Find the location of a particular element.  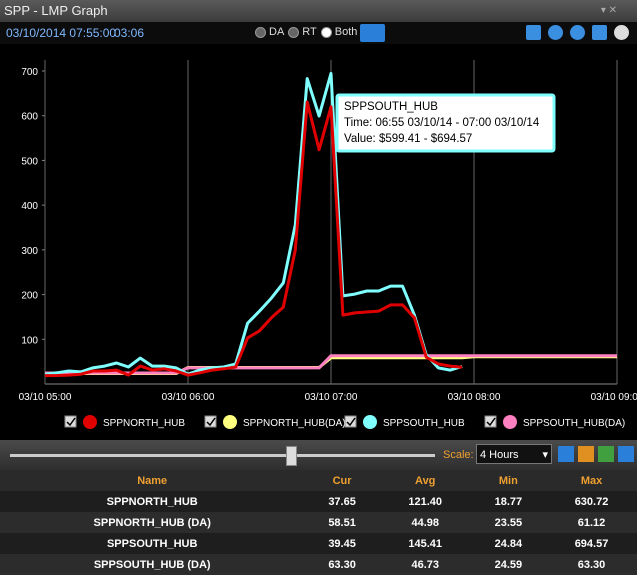

x-tick-label: 03/10 09:00 is located at coordinates (614, 397).